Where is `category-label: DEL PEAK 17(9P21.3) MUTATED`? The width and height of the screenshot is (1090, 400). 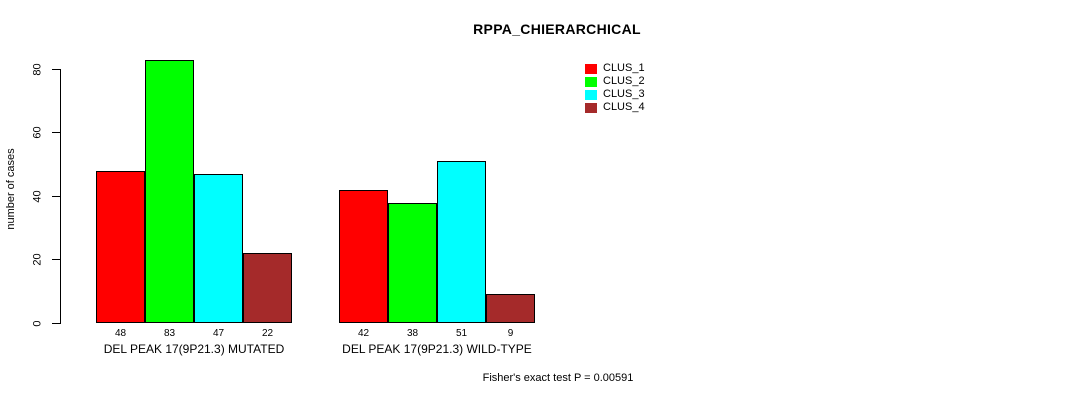
category-label: DEL PEAK 17(9P21.3) MUTATED is located at coordinates (194, 349).